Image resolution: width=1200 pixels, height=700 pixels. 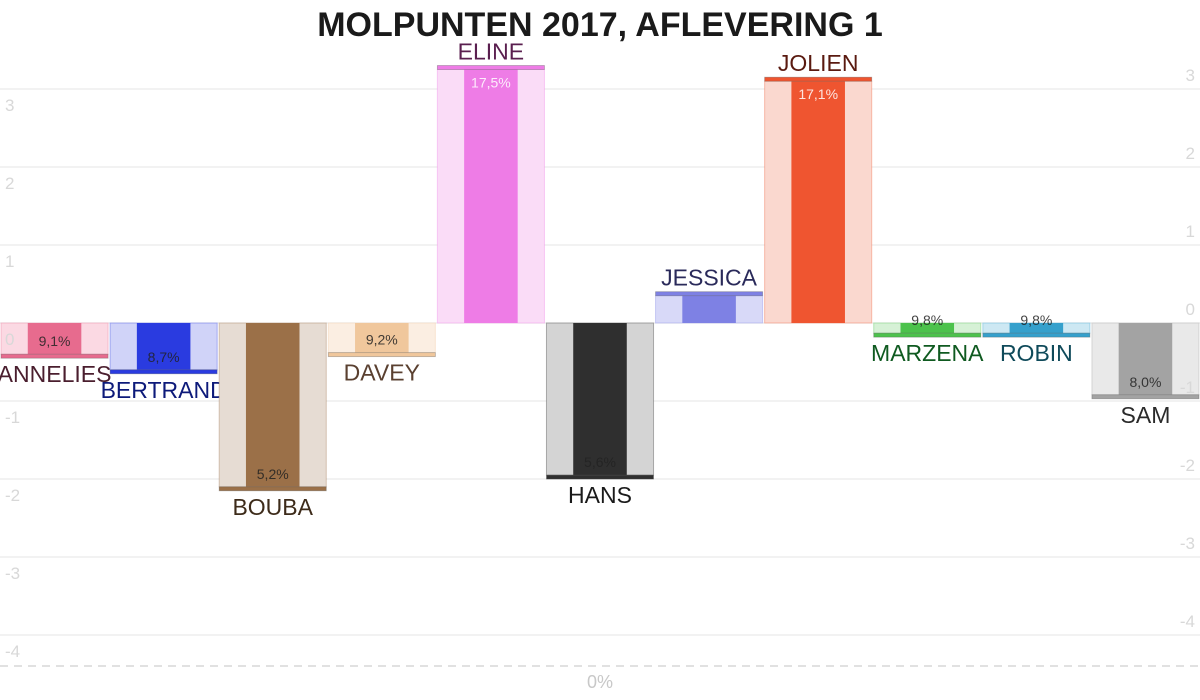 I want to click on chart-title: MOLPUNTEN 2017, AFLEVERING 1, so click(x=600, y=25).